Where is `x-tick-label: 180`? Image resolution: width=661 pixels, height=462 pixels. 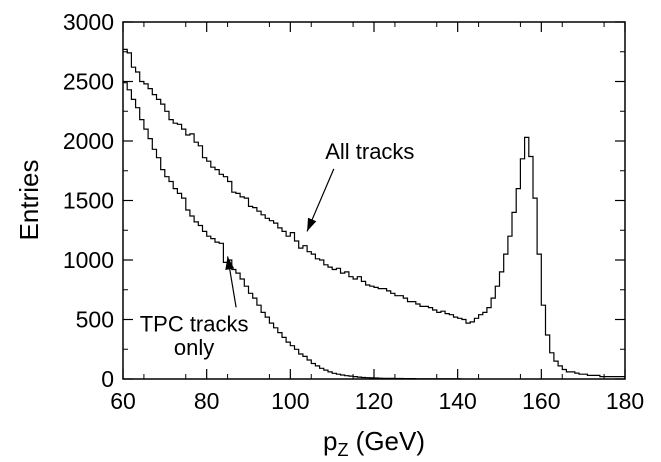 x-tick-label: 180 is located at coordinates (625, 401).